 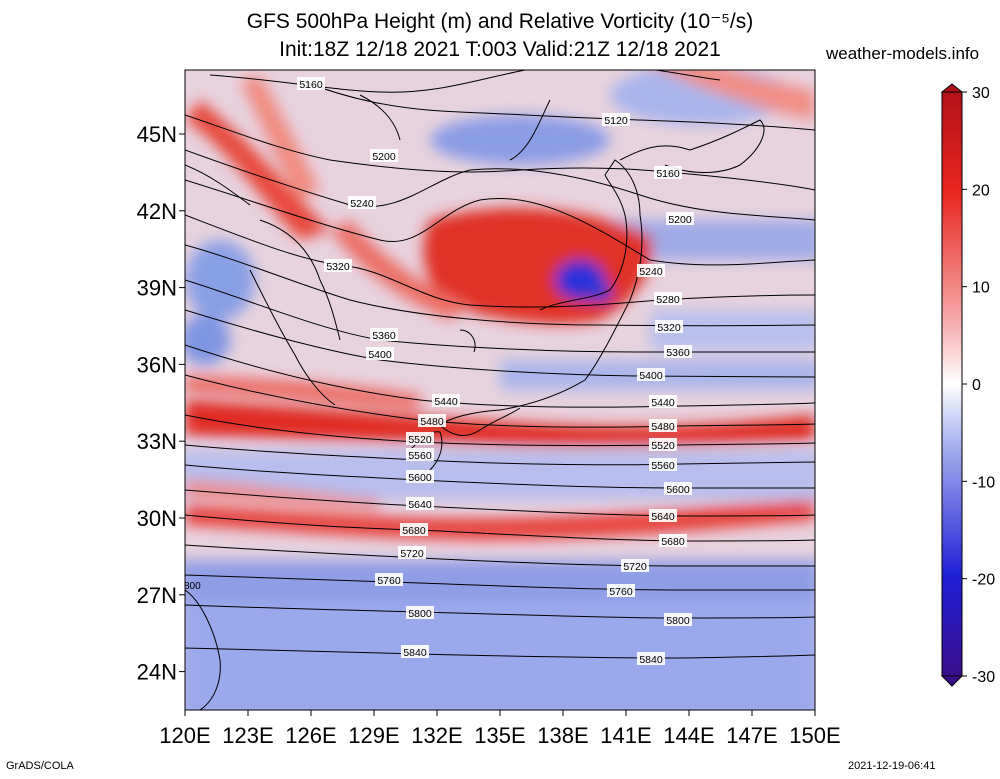 I want to click on lat-tick-label: 24N, so click(x=157, y=672).